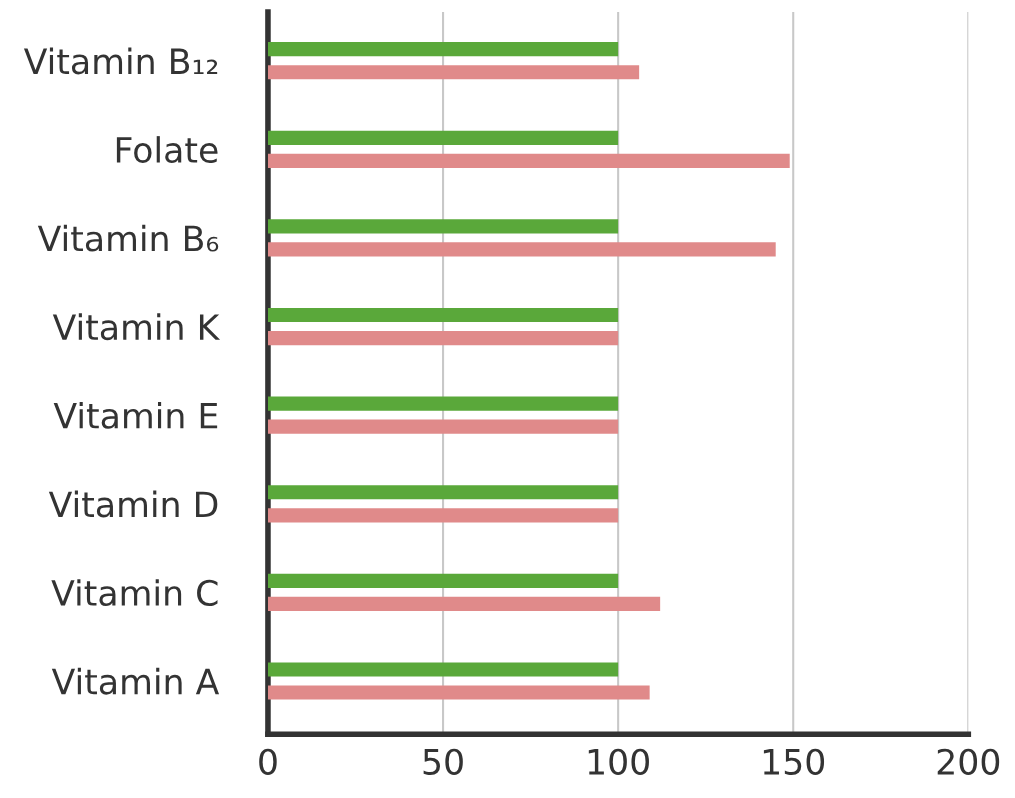 Image resolution: width=1015 pixels, height=798 pixels. Describe the element at coordinates (618, 761) in the screenshot. I see `x-tick-label: 100` at that location.